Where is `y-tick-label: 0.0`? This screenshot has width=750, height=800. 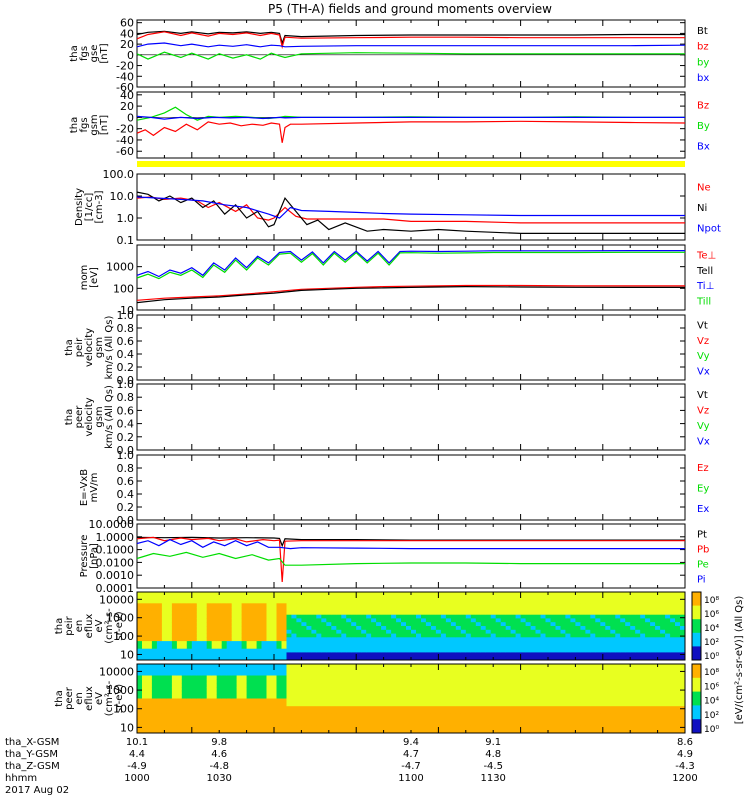 y-tick-label: 0.0 is located at coordinates (126, 520).